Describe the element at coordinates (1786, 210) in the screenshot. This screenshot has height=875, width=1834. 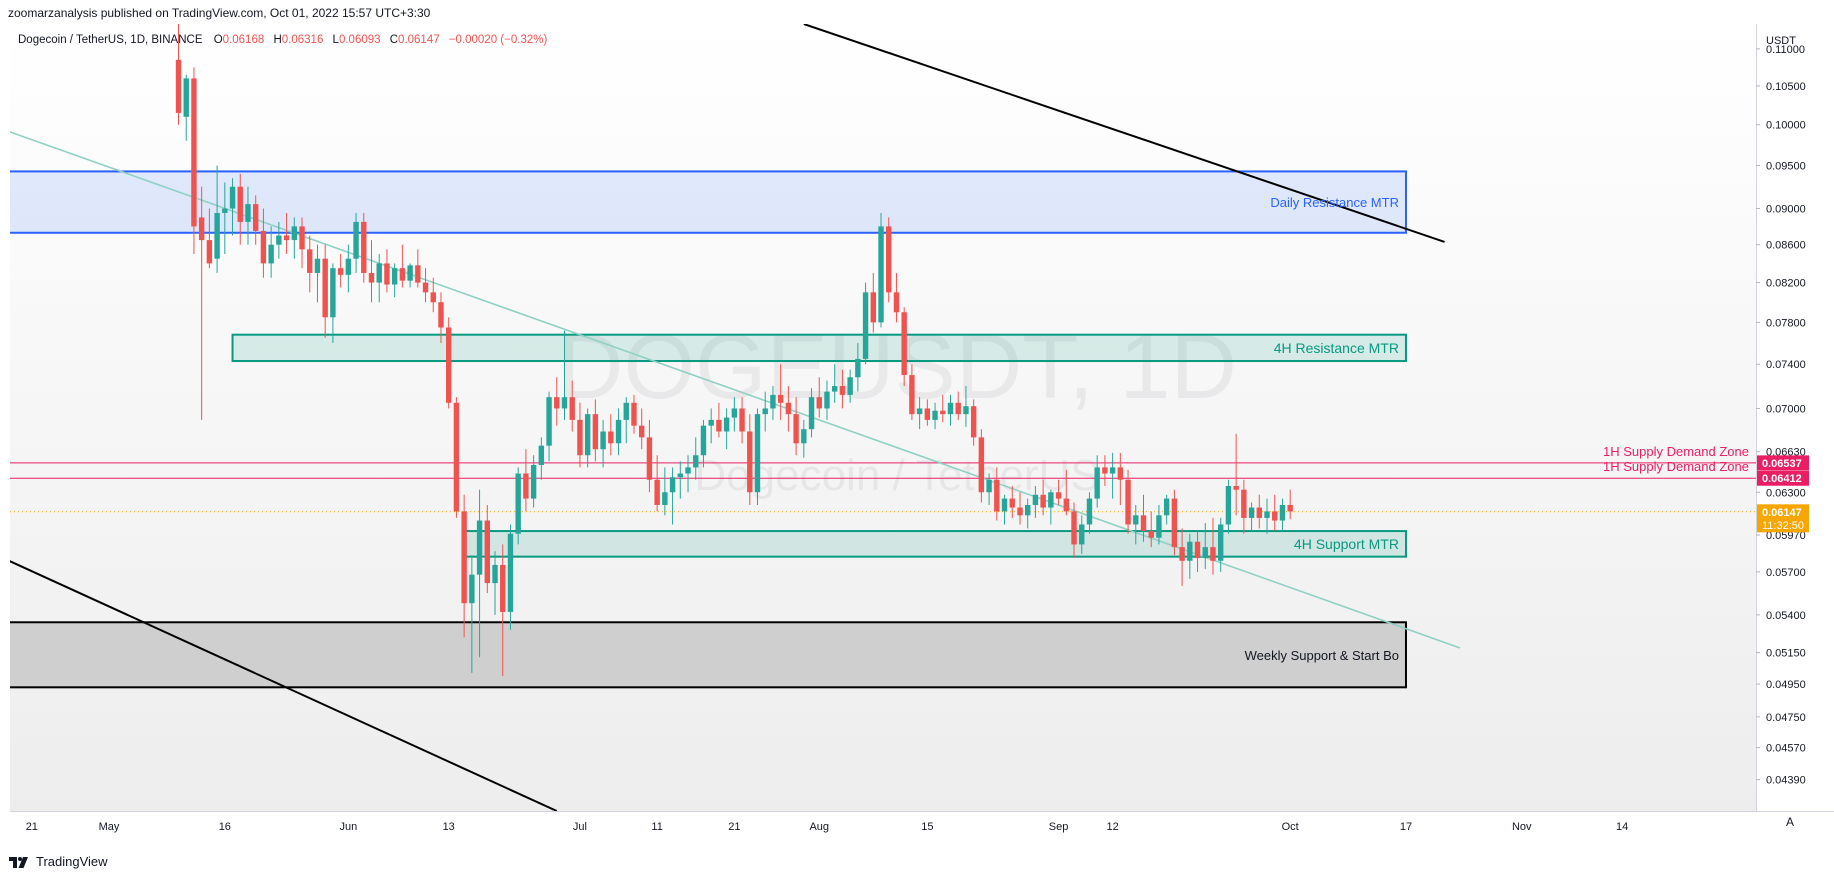
I see `price-tick-label: 0.09000` at that location.